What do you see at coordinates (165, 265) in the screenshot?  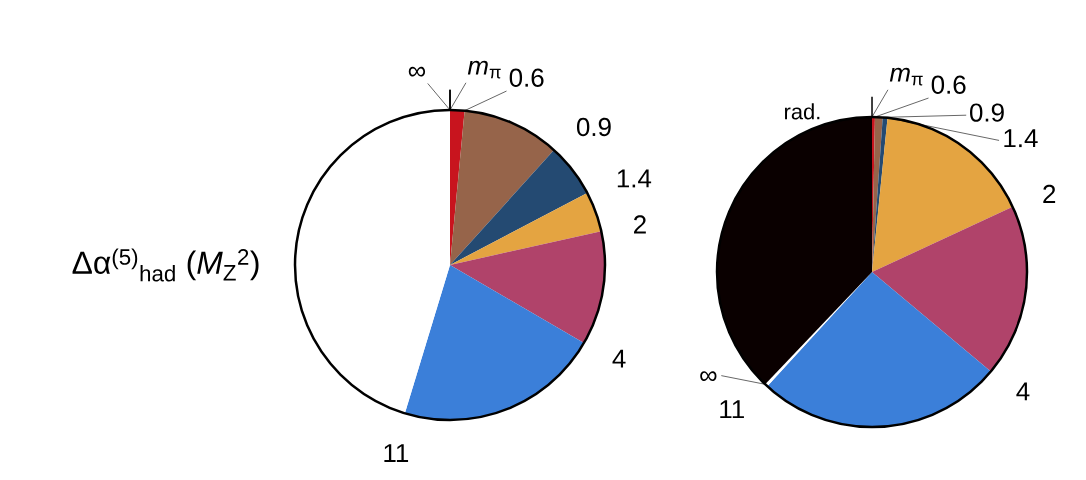 I see `text: Δα$^{(5)}$$_{had}$ (M$_{Z}$$^{2}$)` at bounding box center [165, 265].